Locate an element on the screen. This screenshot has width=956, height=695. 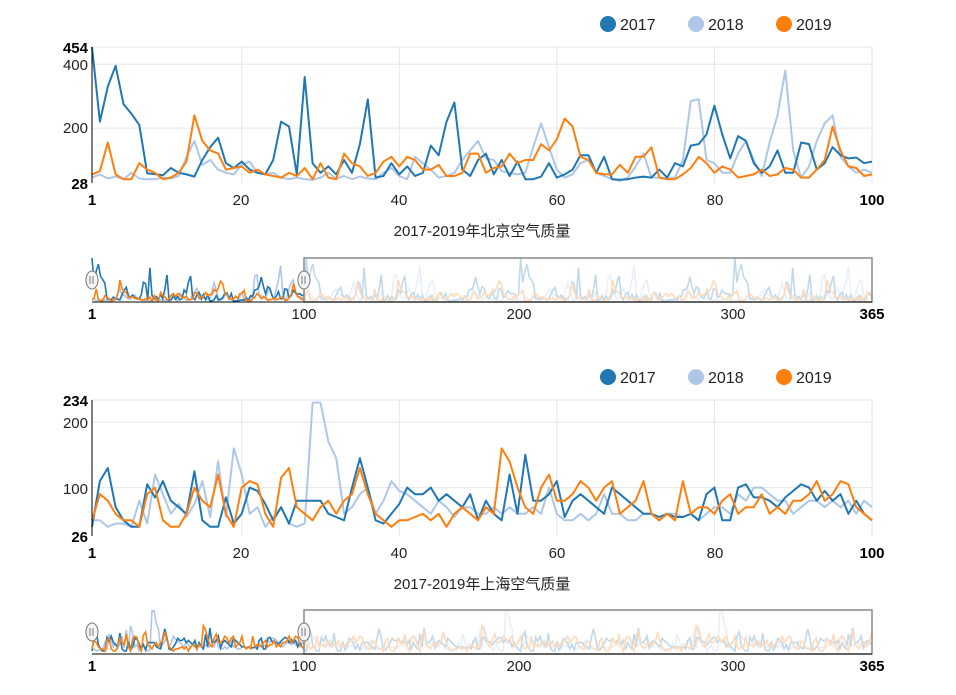
y-tick-max: 234 is located at coordinates (76, 401).